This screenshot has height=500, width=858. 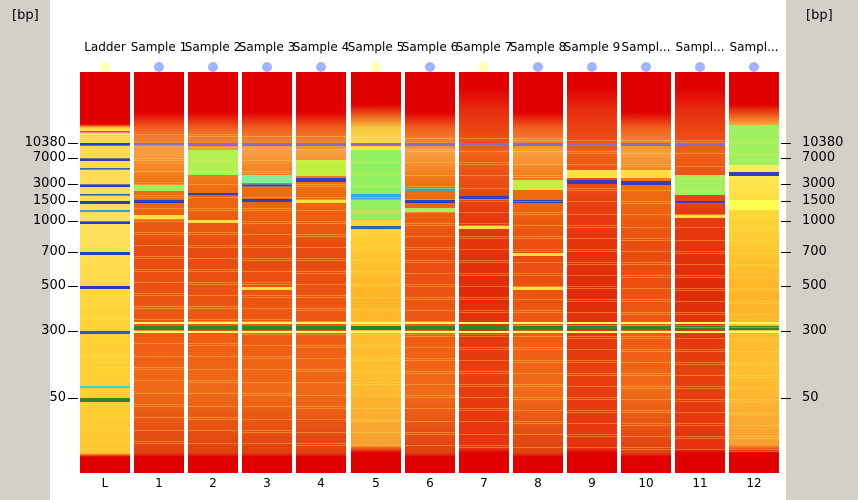 What do you see at coordinates (592, 47) in the screenshot?
I see `lane-label: Sample 9` at bounding box center [592, 47].